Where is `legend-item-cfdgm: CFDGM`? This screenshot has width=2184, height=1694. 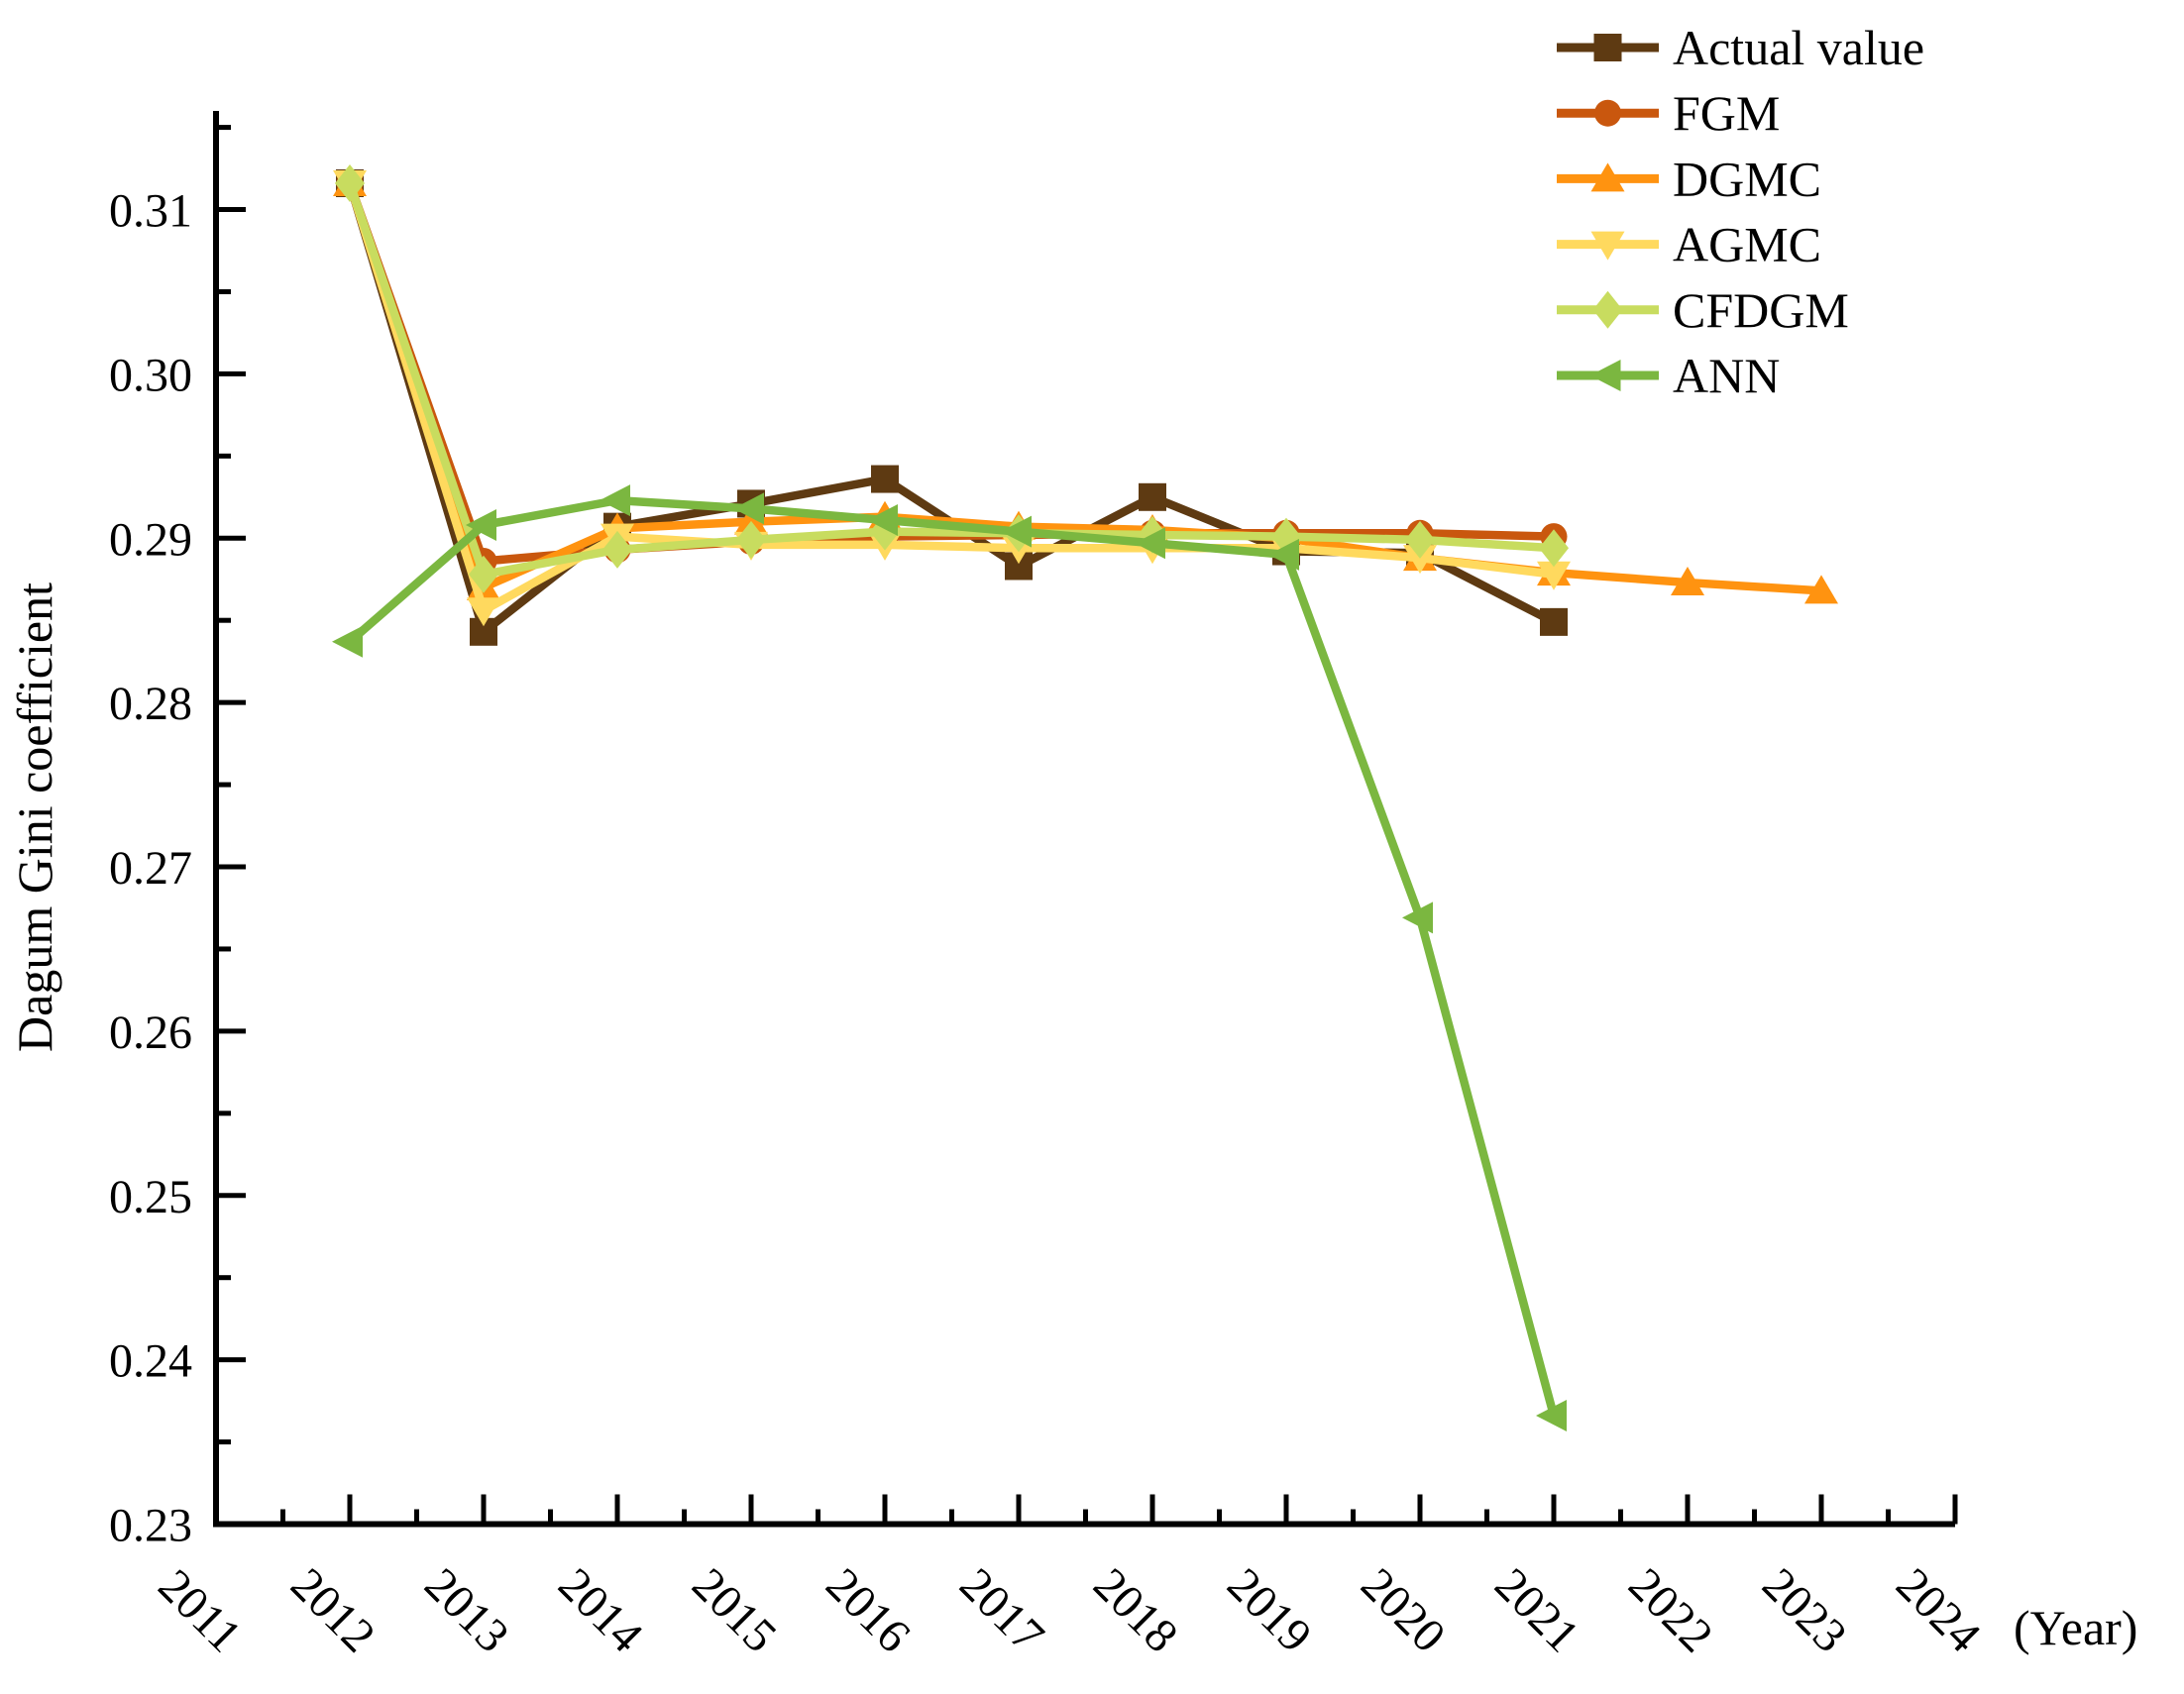 legend-item-cfdgm: CFDGM is located at coordinates (1703, 310).